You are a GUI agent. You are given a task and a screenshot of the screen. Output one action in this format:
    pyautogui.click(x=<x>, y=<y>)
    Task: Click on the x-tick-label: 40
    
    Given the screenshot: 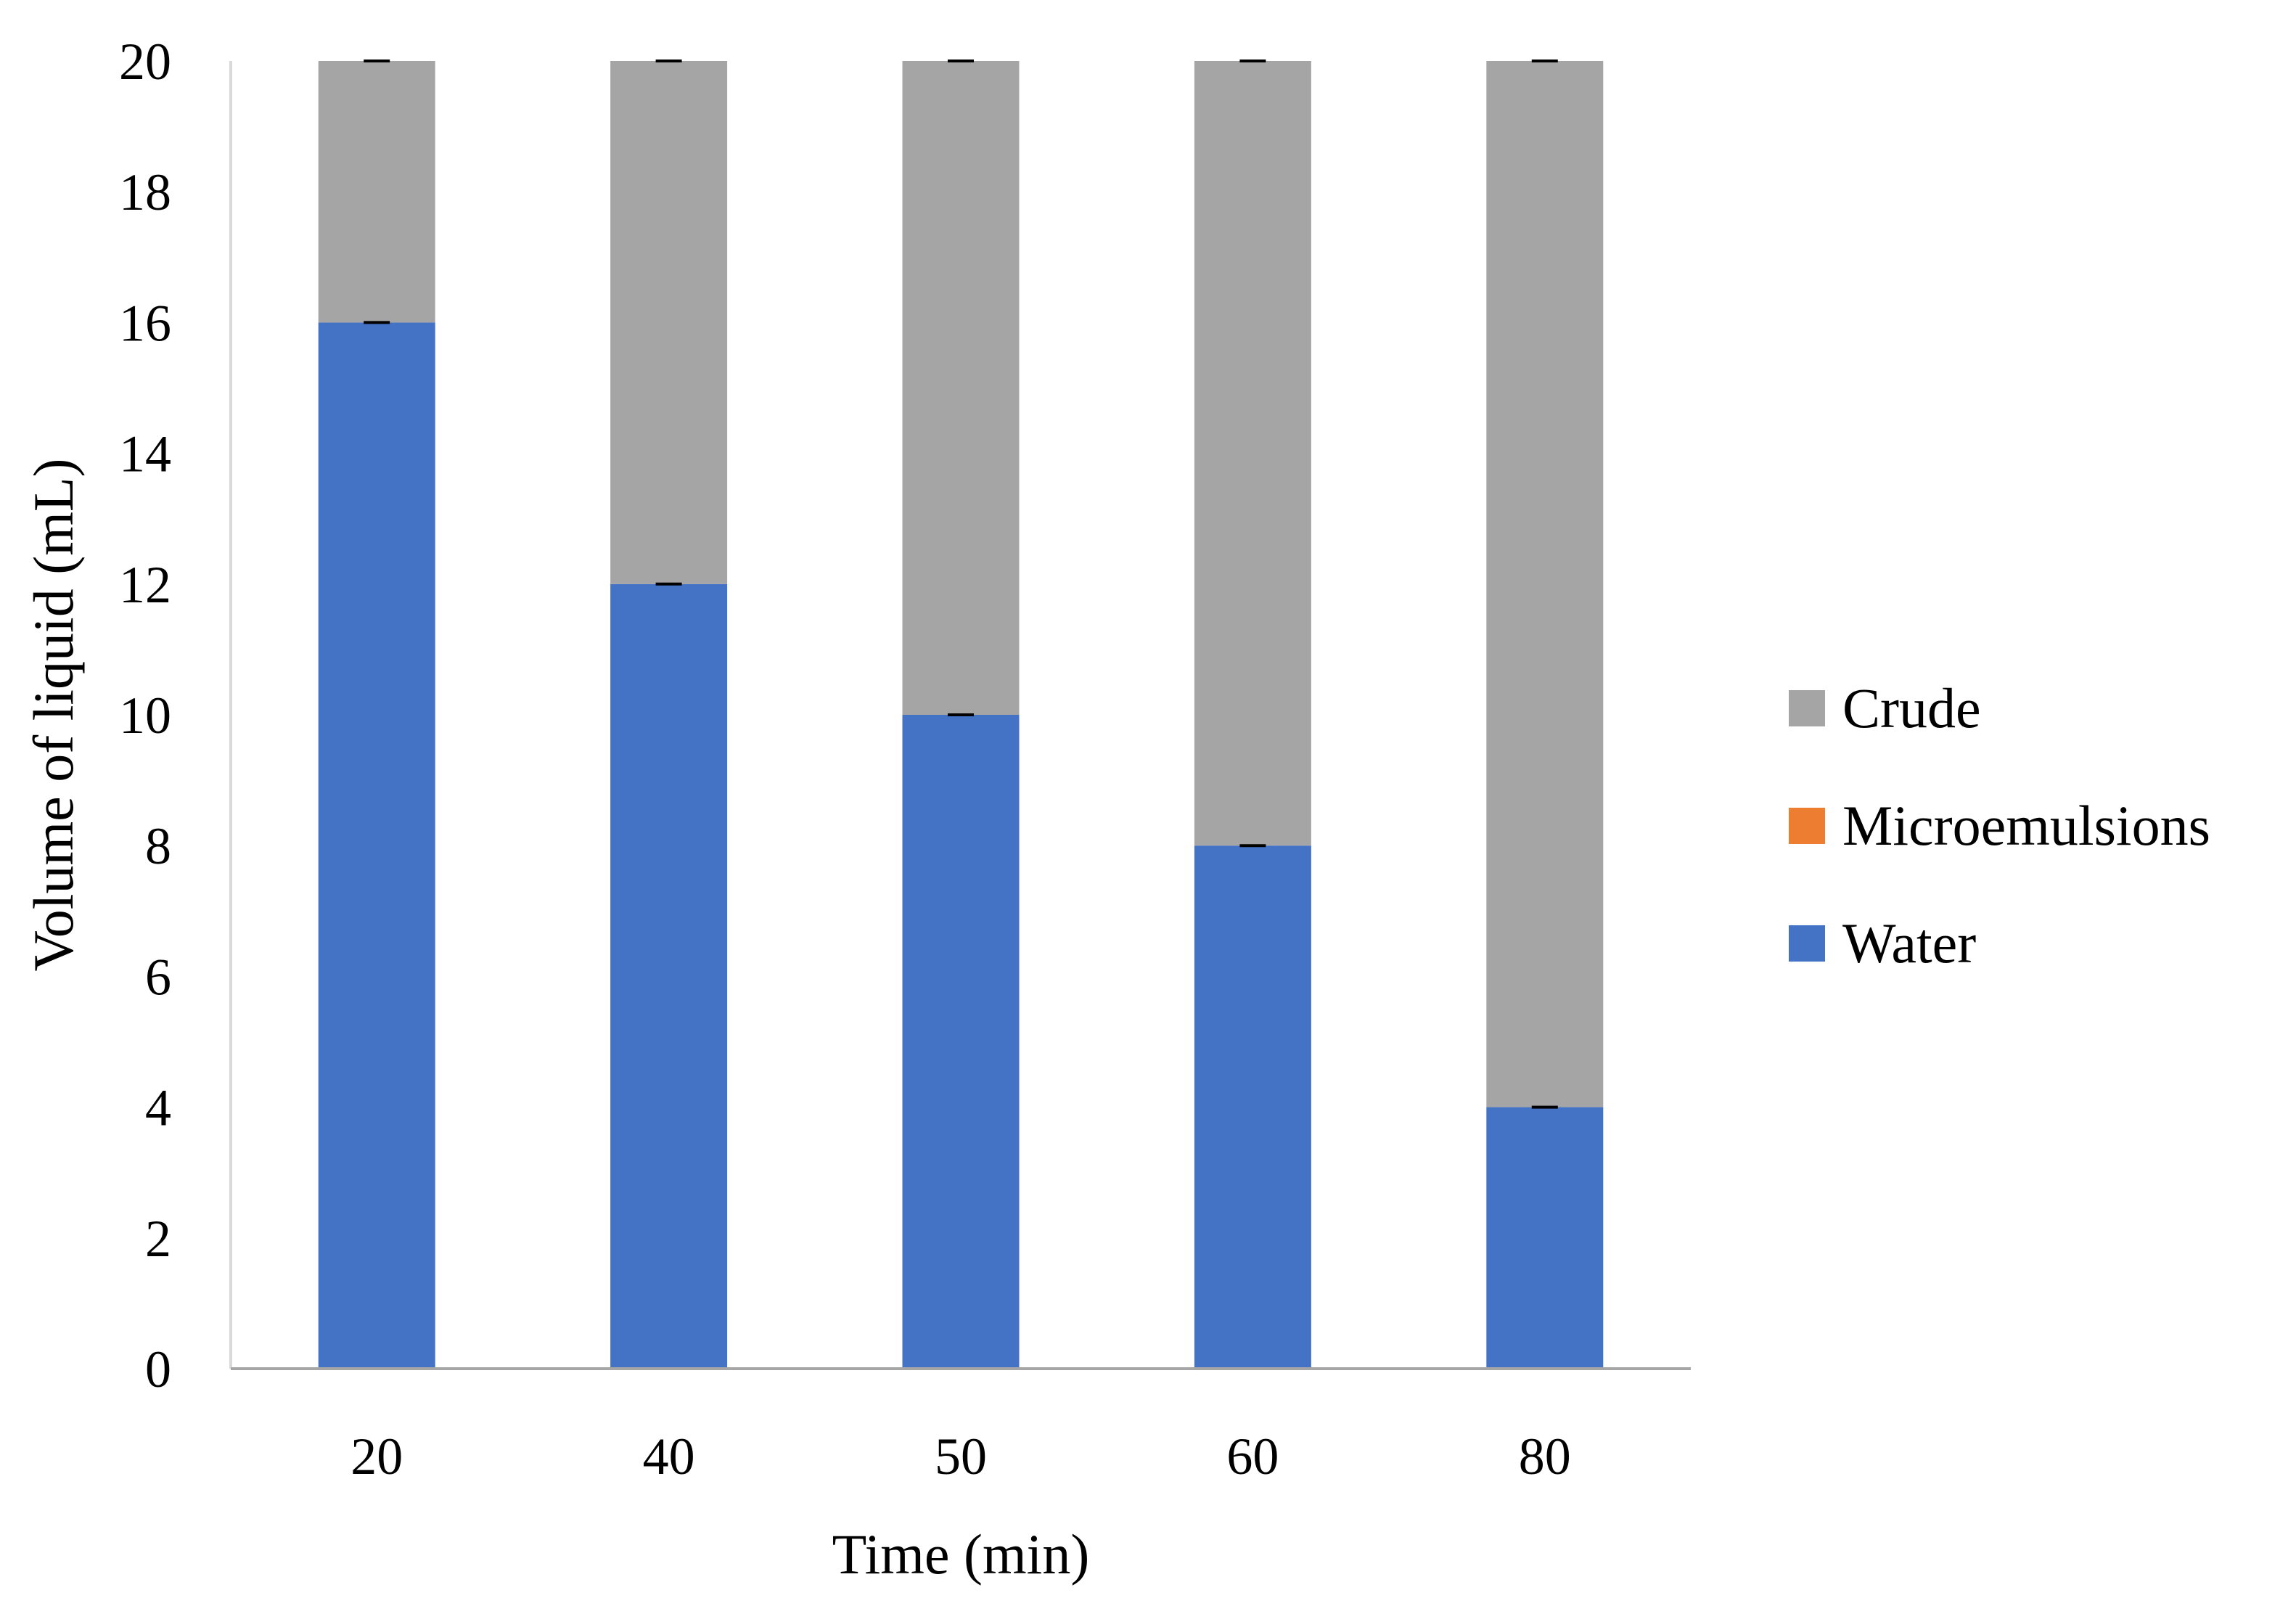 What is the action you would take?
    pyautogui.click(x=669, y=1456)
    